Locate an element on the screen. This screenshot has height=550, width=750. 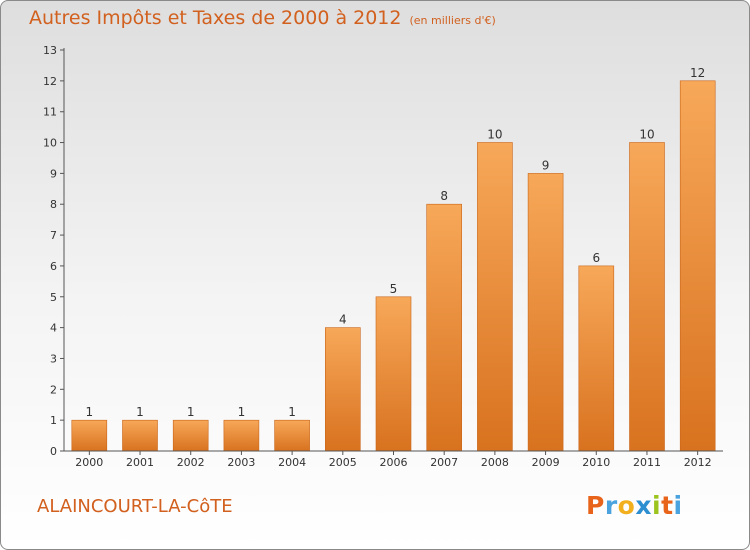
y-tick-label: 11 is located at coordinates (50, 112).